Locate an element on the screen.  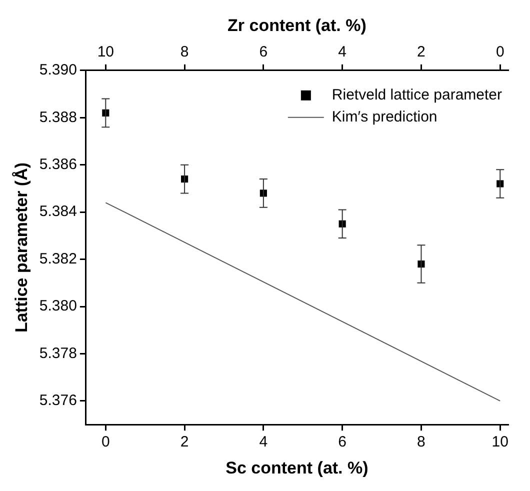
x2-tick-label: 2 is located at coordinates (421, 52).